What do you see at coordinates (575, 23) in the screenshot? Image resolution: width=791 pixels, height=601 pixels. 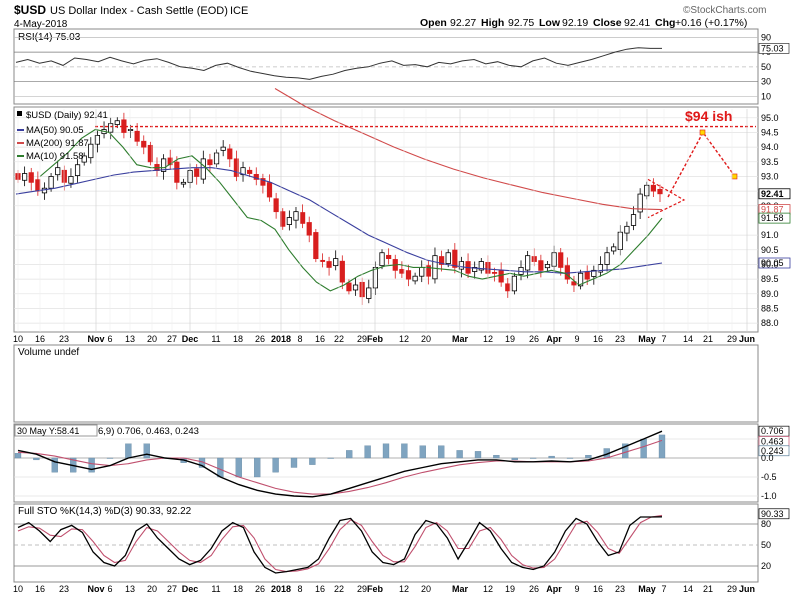 I see `low-value: 92.19` at bounding box center [575, 23].